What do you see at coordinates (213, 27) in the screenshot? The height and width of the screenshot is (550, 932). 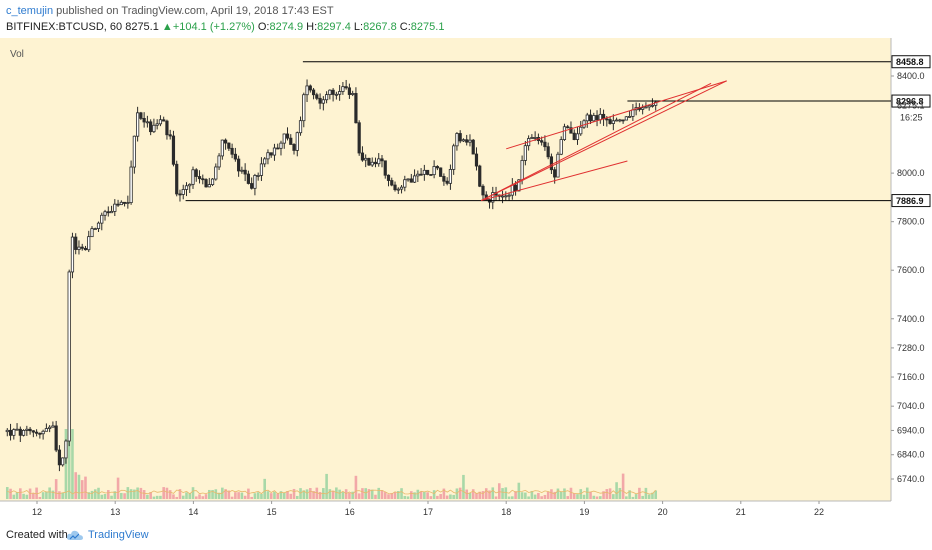 I see `price-change: +104.1 (+1.27%)` at bounding box center [213, 27].